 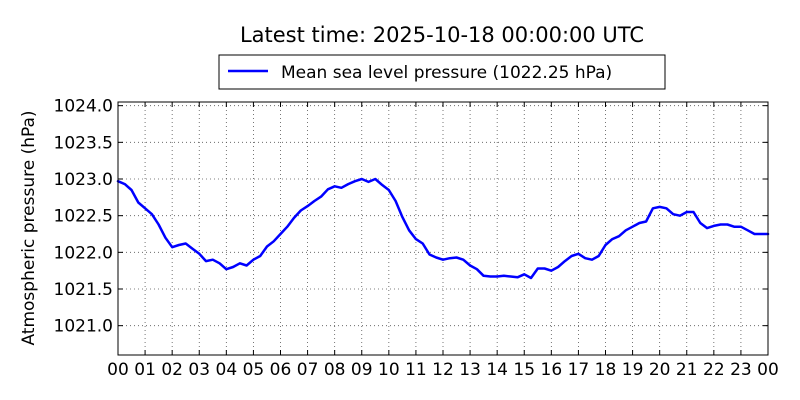 What do you see at coordinates (29, 227) in the screenshot?
I see `y-axis-label: Atmospheric pressure (hPa)` at bounding box center [29, 227].